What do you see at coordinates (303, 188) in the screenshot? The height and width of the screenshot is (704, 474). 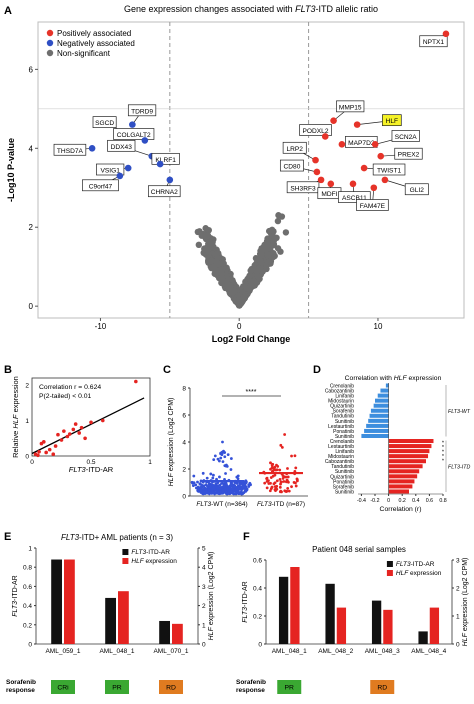 I see `gene-label: SH3RF3` at bounding box center [303, 188].